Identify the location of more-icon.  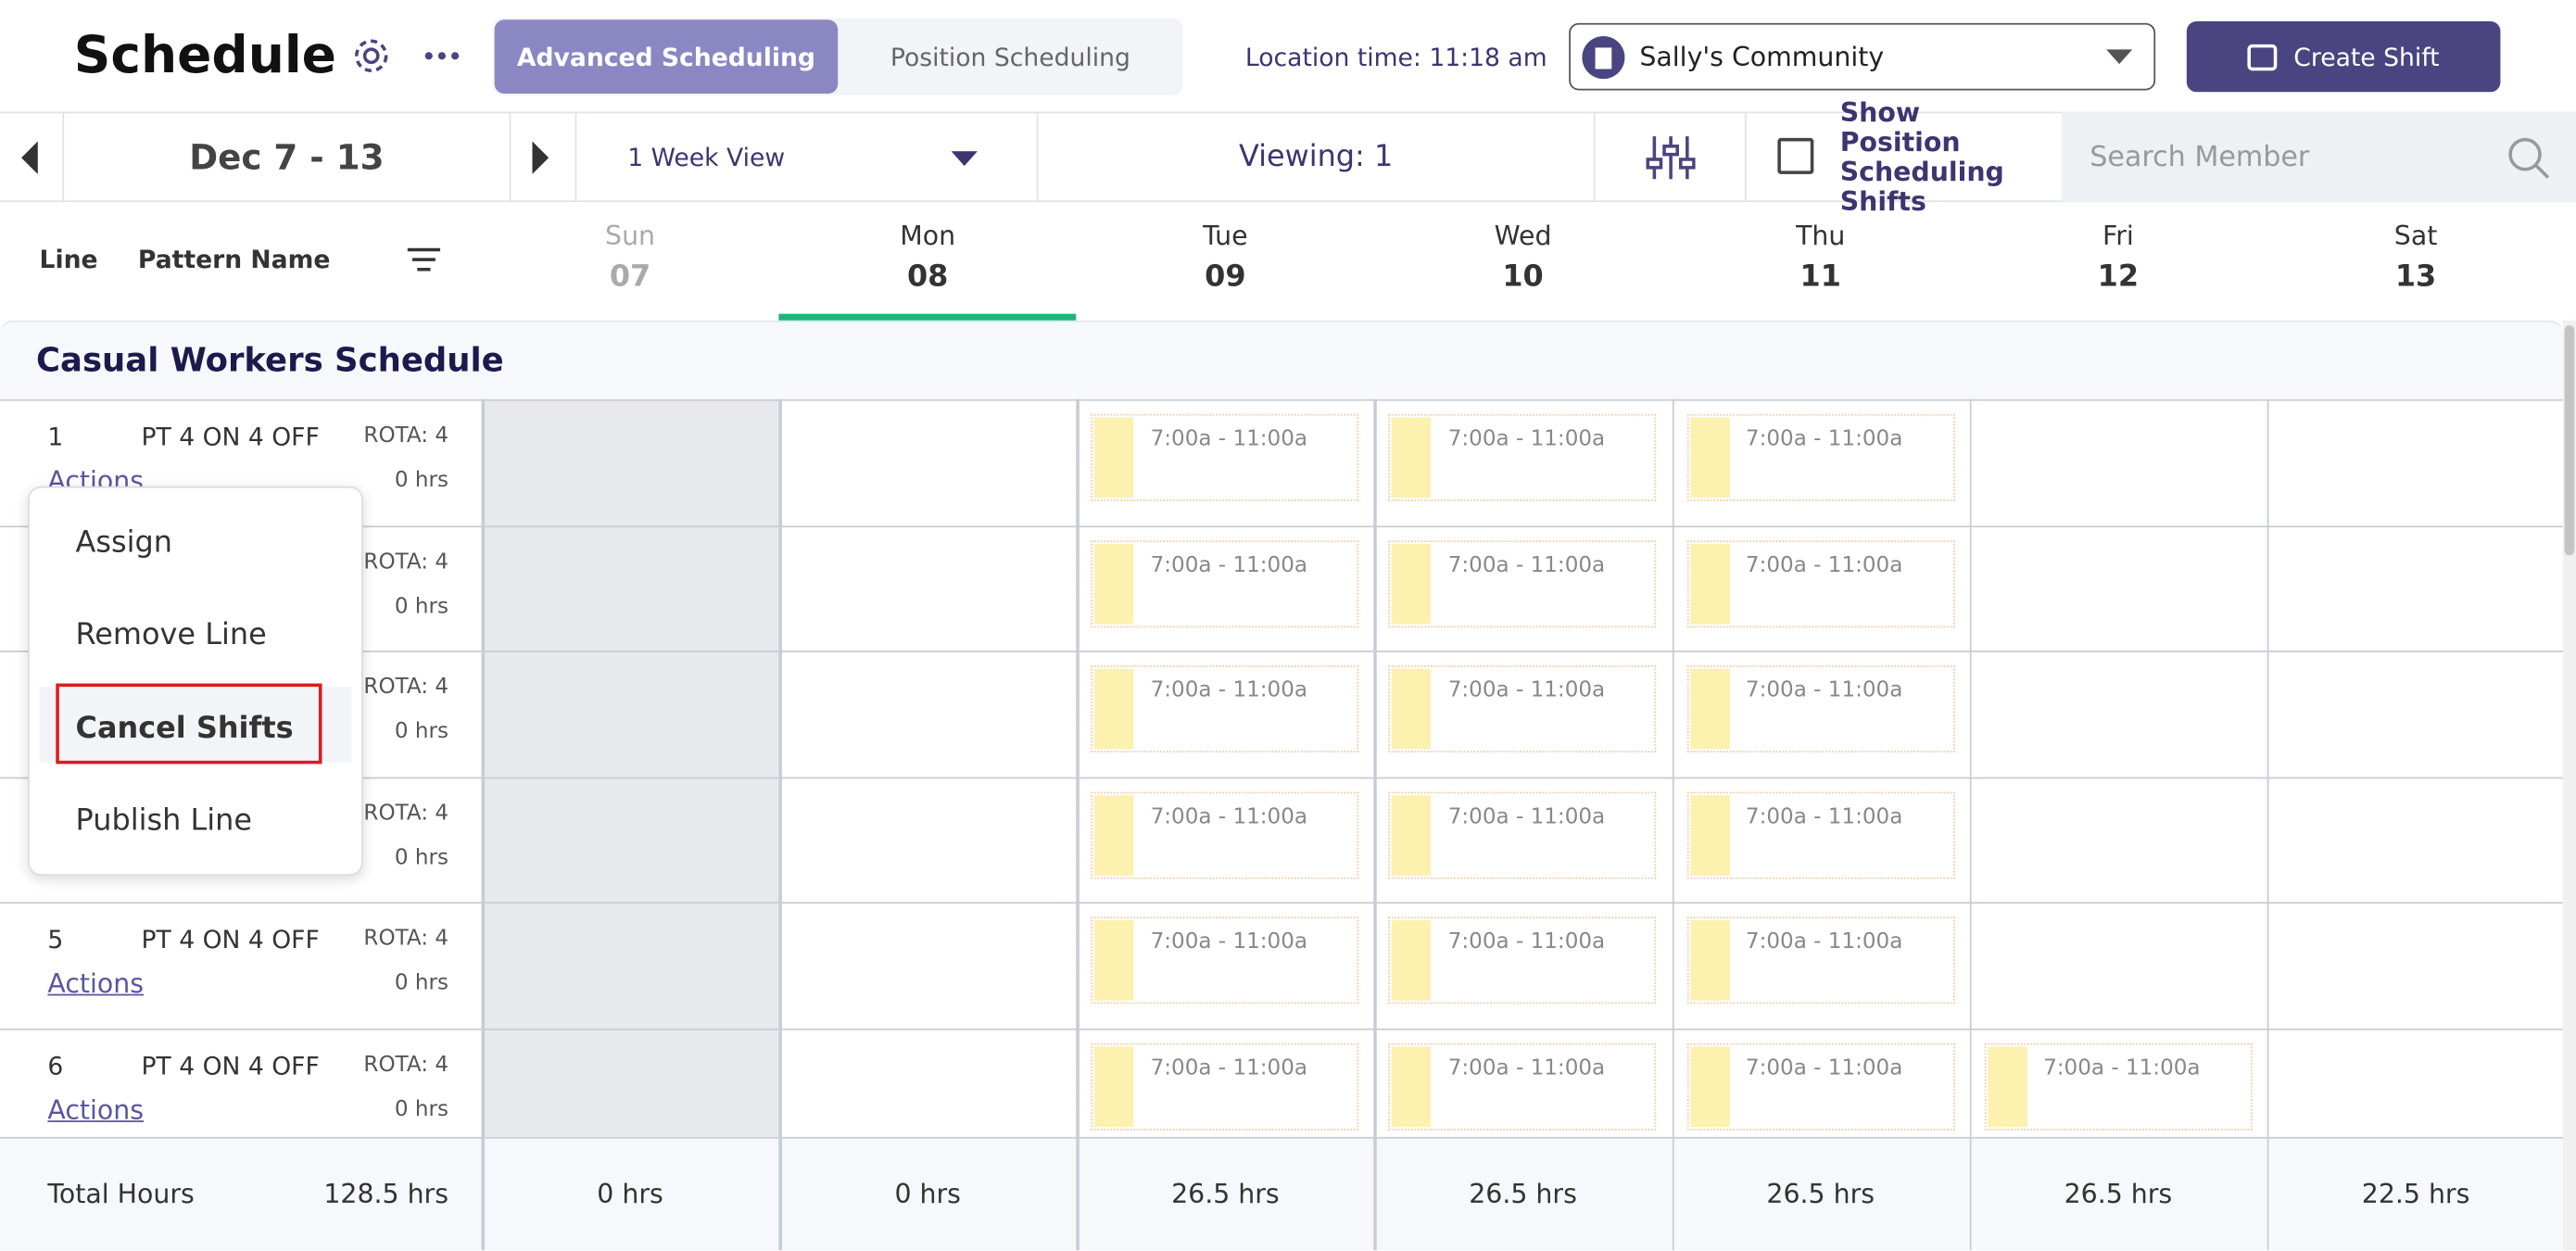
(442, 55).